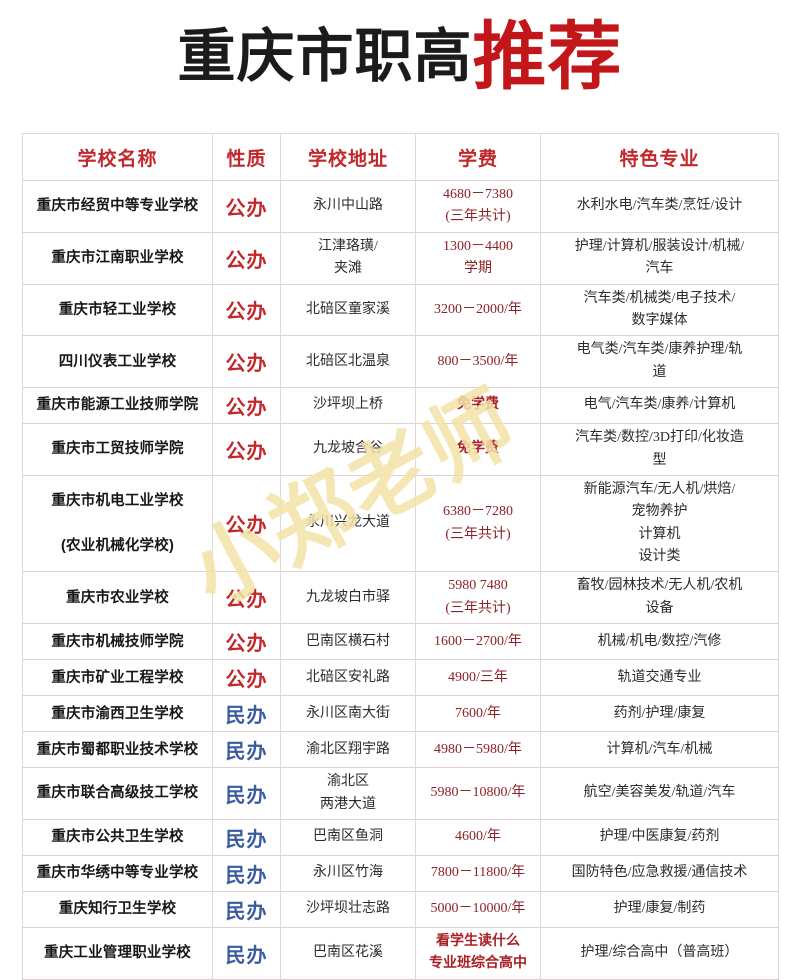 The width and height of the screenshot is (800, 980). I want to click on cell-tuition: 5980－10800/年, so click(478, 794).